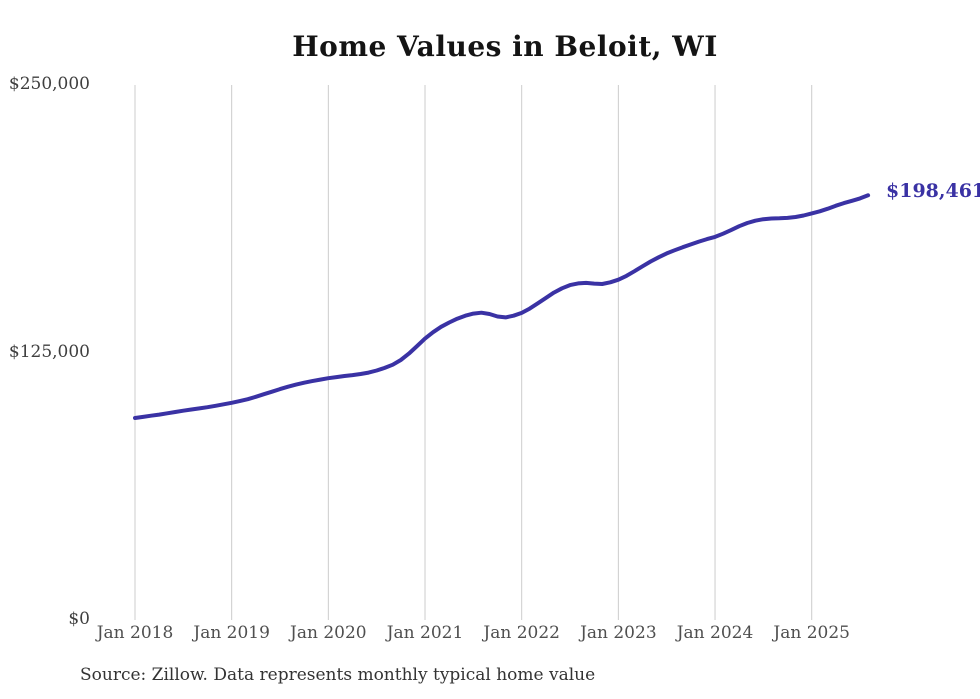  I want to click on chart-title: Home Values in Beloit, WI, so click(505, 46).